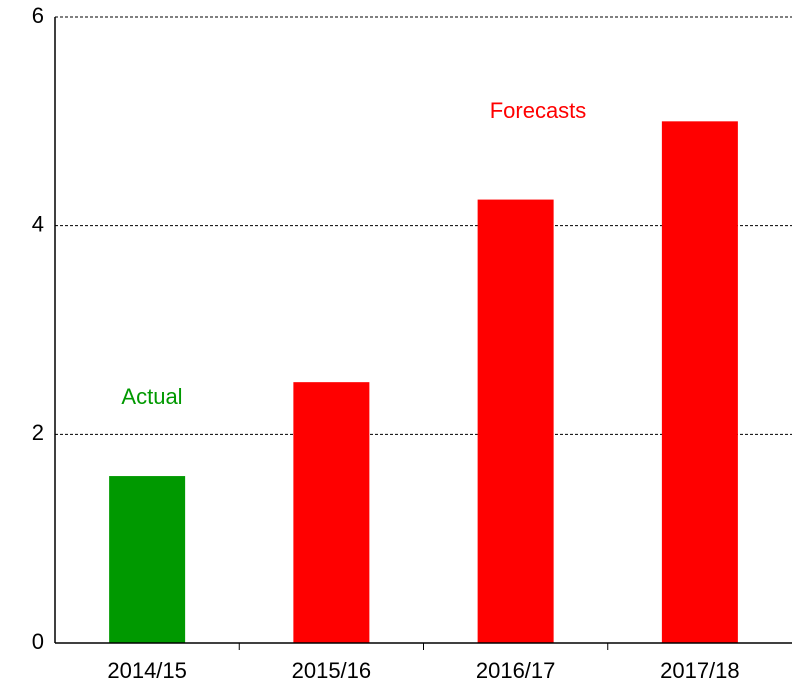 The image size is (792, 694). Describe the element at coordinates (38, 641) in the screenshot. I see `y-tick-label: 0` at that location.